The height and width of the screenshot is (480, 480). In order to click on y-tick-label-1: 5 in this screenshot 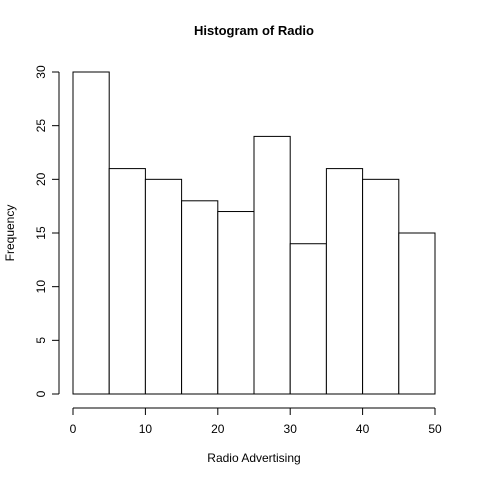, I will do `click(41, 340)`.